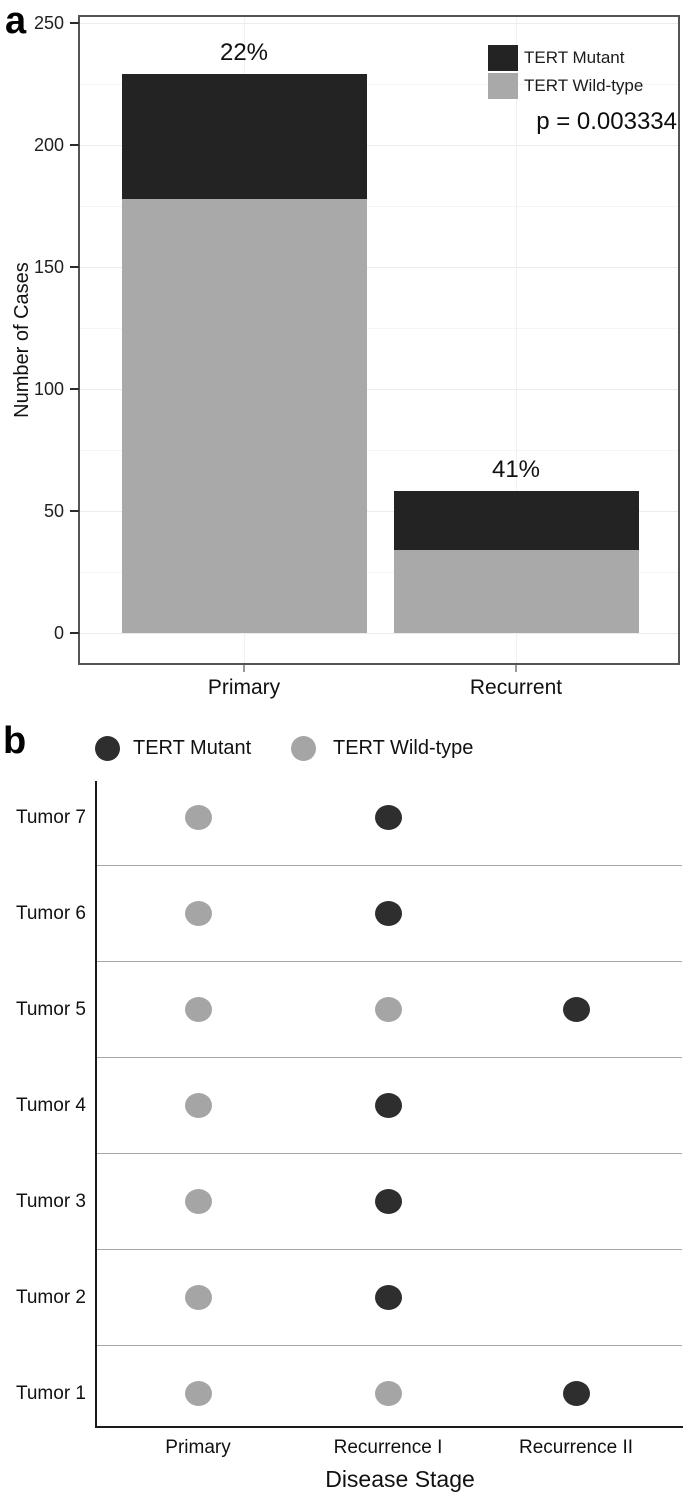 This screenshot has width=685, height=1499. Describe the element at coordinates (388, 1201) in the screenshot. I see `dot-tumor-3-recurrence-i` at that location.